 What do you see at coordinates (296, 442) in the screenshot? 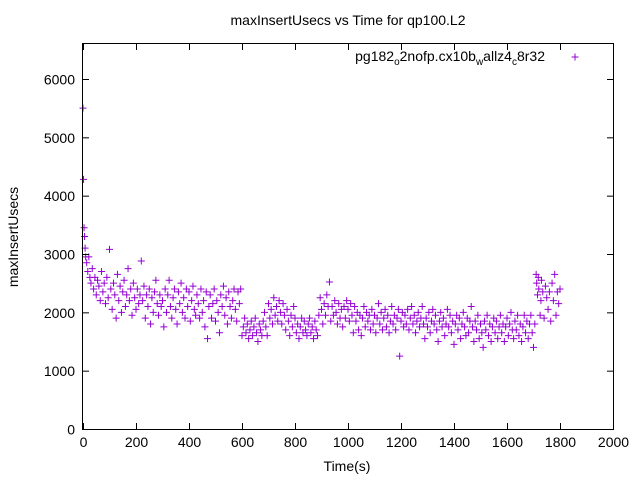
I see `x-tick-label: 800` at bounding box center [296, 442].